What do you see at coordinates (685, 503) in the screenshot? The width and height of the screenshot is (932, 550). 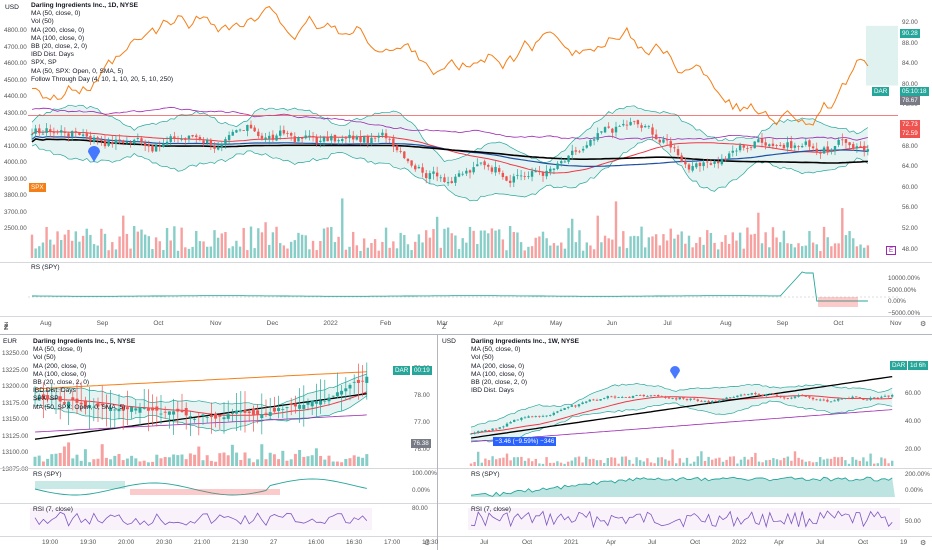 I see `br-rsi-separator` at bounding box center [685, 503].